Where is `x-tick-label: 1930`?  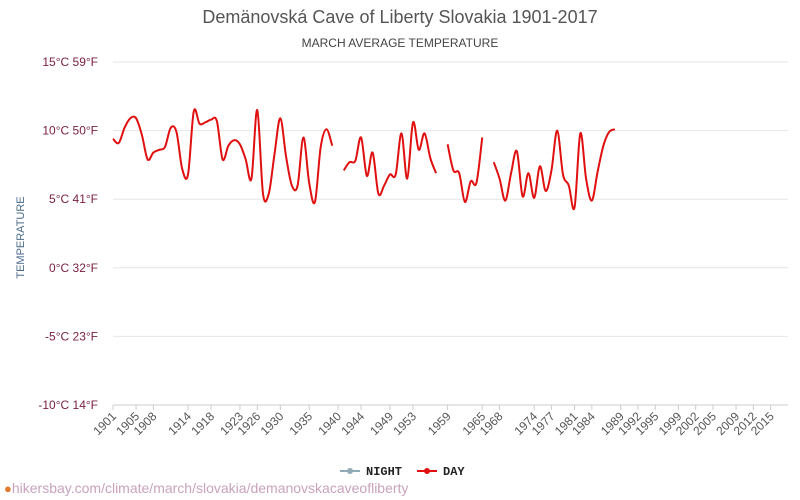 x-tick-label: 1930 is located at coordinates (272, 423).